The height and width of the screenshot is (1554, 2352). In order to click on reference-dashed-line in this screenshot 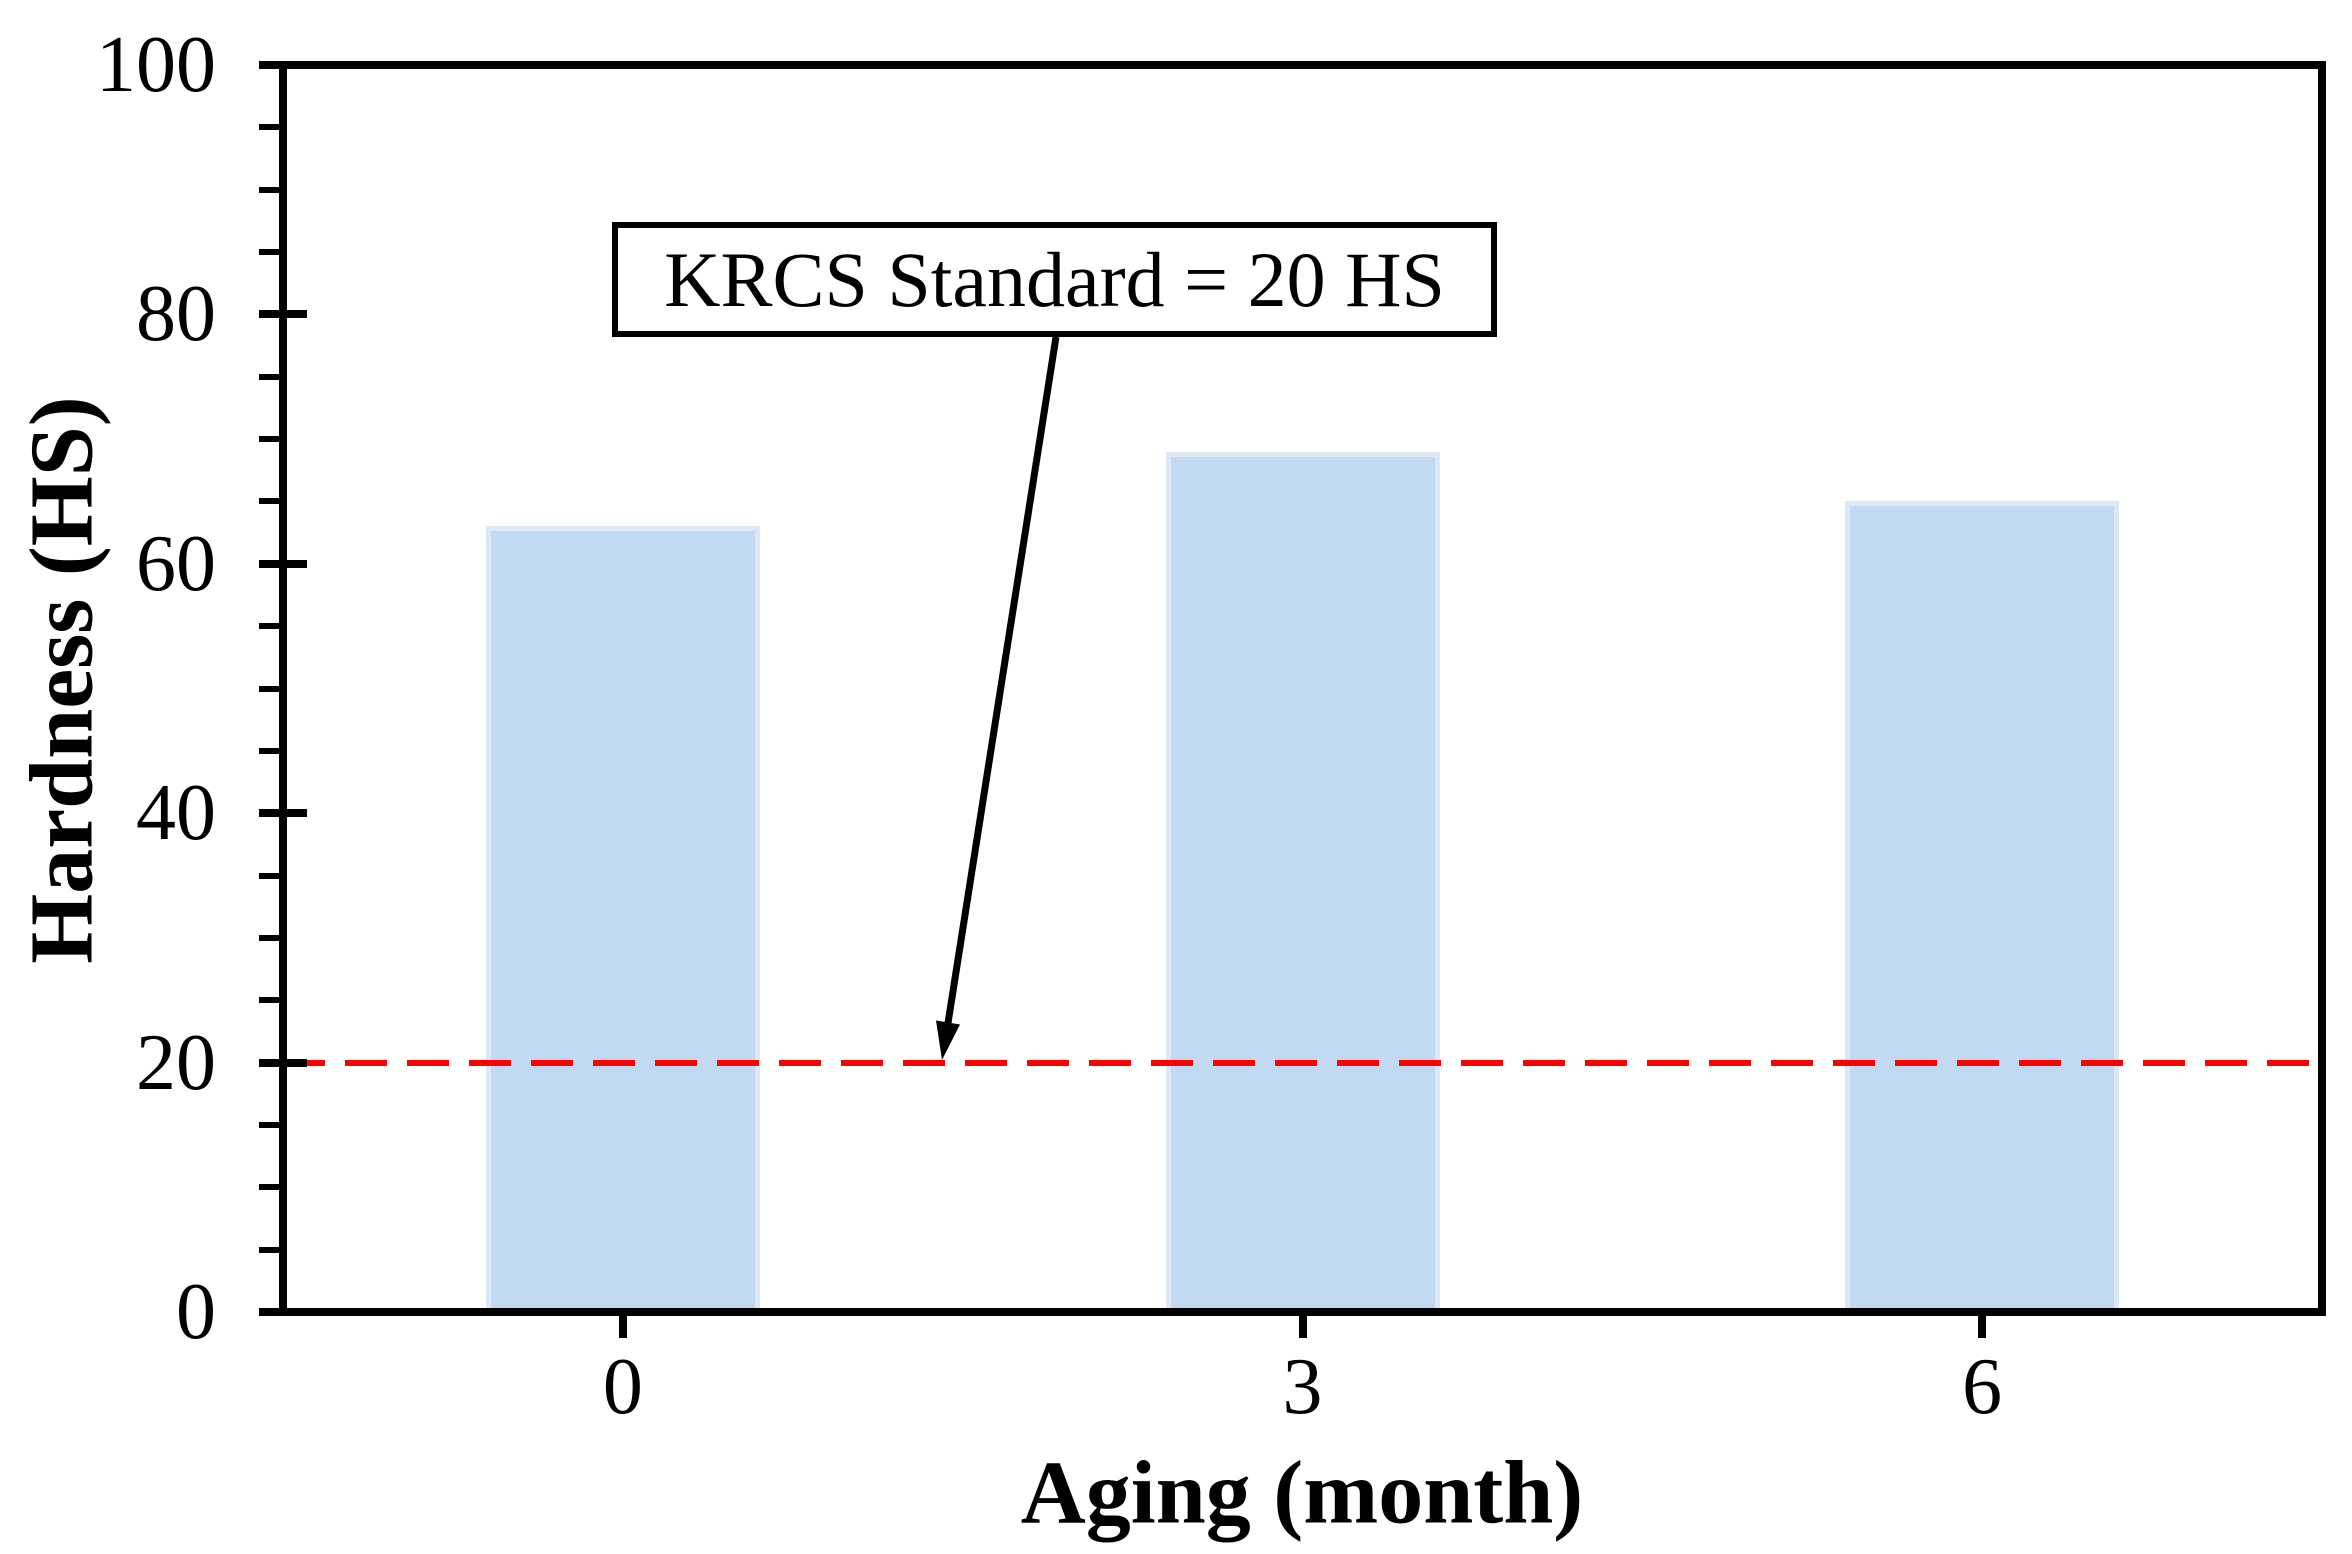, I will do `click(1302, 1062)`.